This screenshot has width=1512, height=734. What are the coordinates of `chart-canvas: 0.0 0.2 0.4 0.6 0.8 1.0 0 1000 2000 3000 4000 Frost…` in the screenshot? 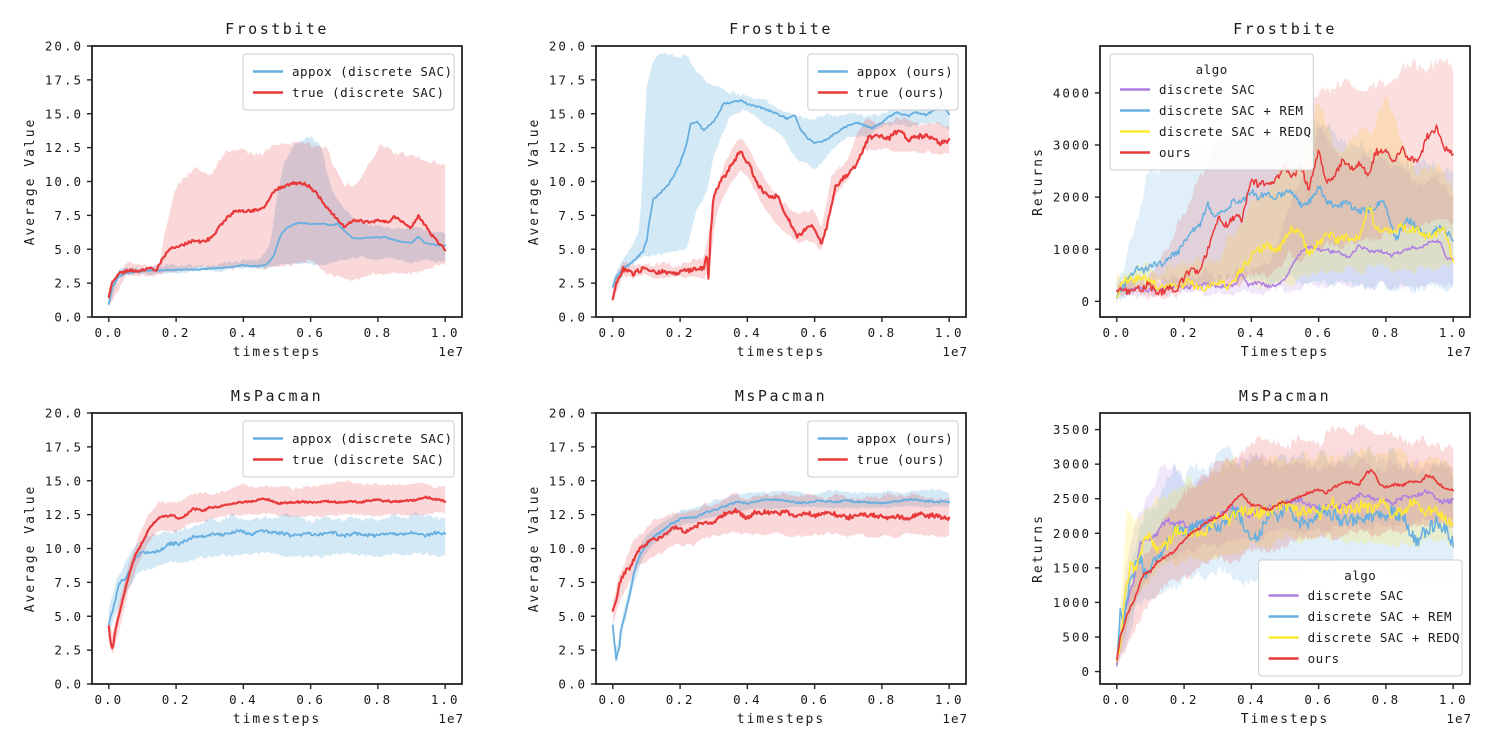 It's located at (1251, 190).